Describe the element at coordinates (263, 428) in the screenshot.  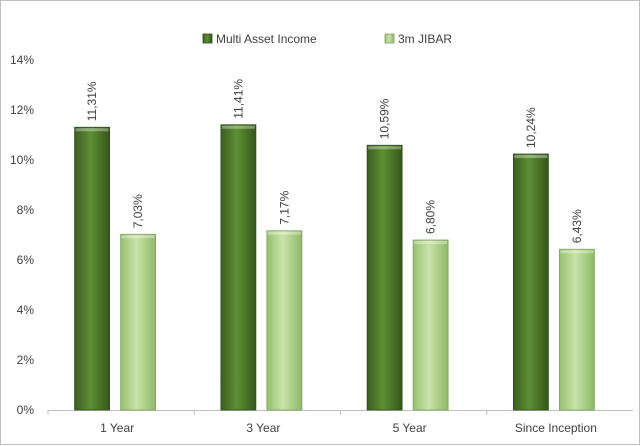
I see `x-tick-label: 3 Year` at that location.